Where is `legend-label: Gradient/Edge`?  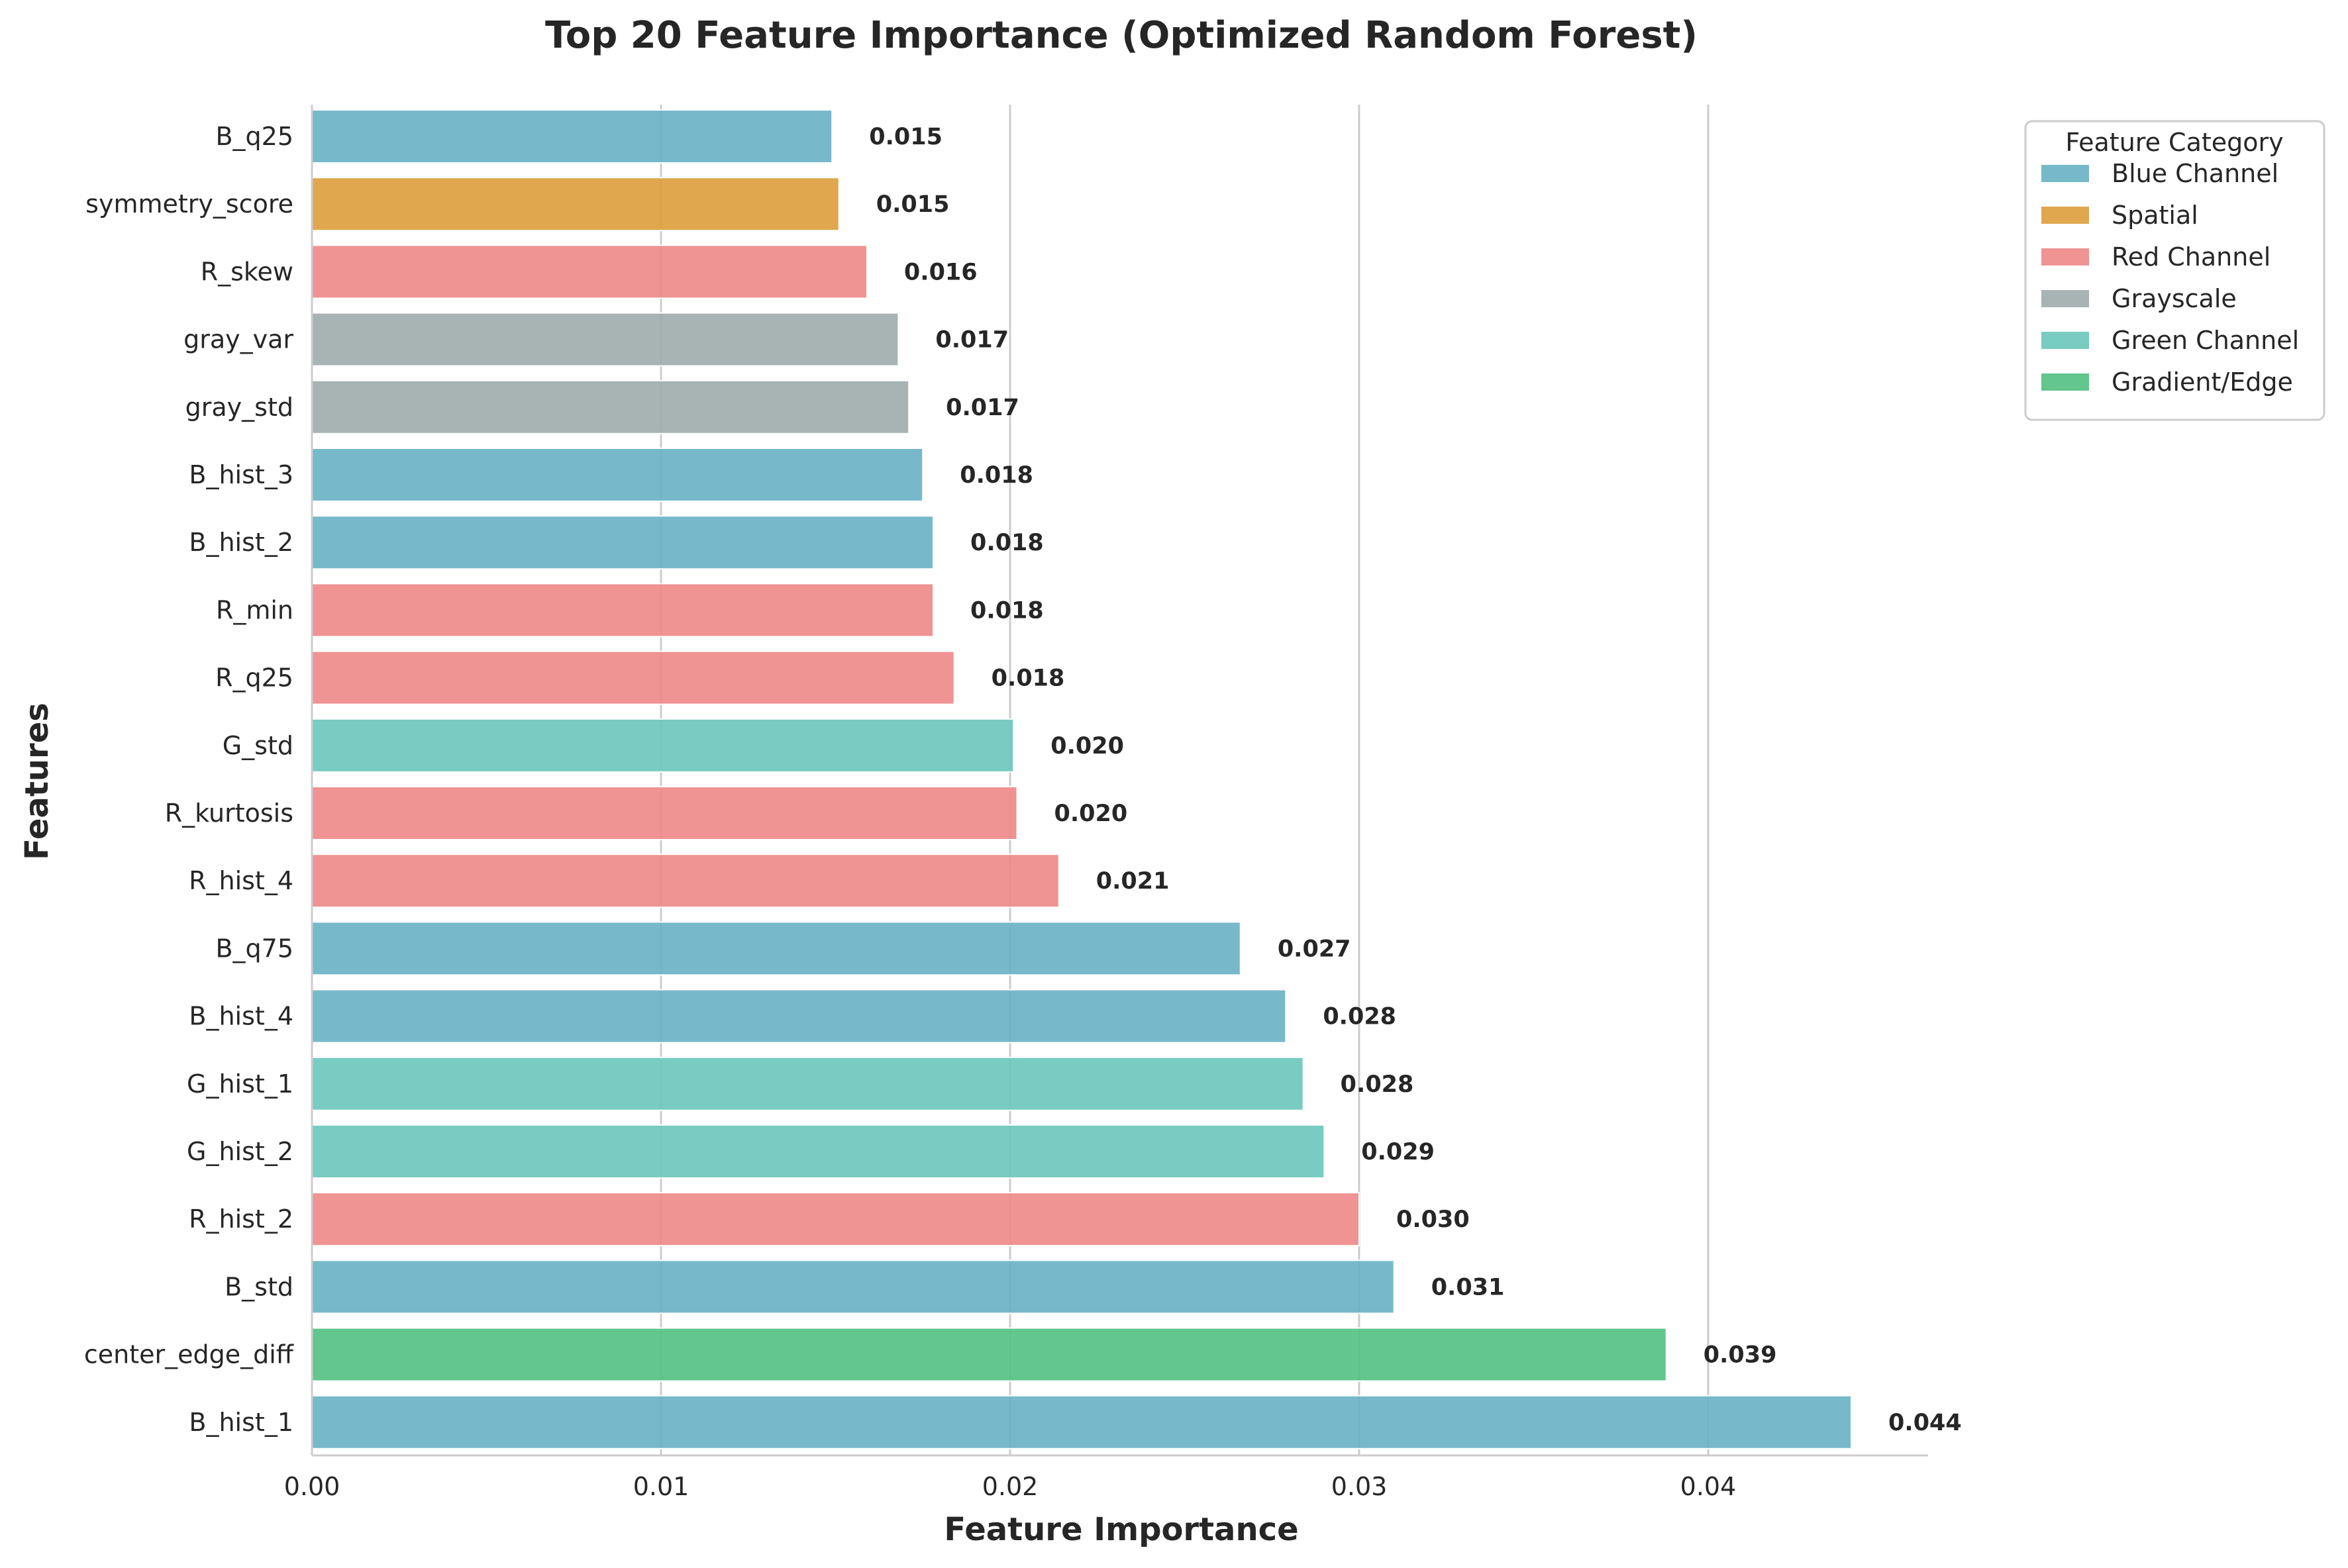 legend-label: Gradient/Edge is located at coordinates (2202, 382).